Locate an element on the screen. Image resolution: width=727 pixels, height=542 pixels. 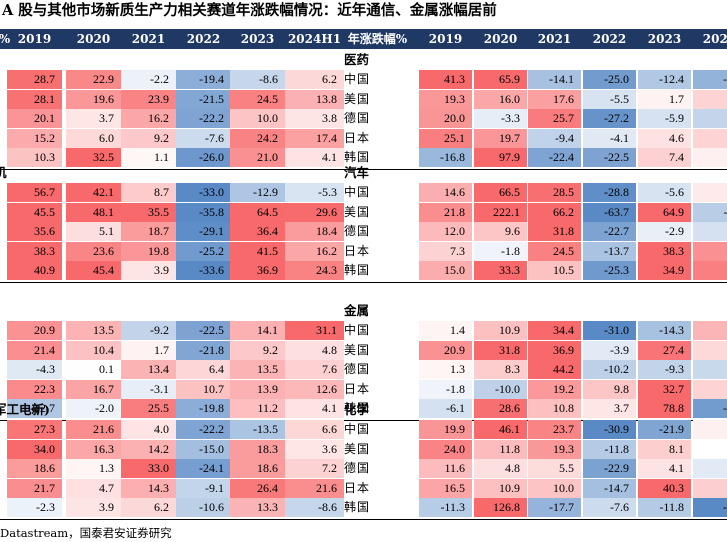
table-cell: -21.5 is located at coordinates (203, 99).